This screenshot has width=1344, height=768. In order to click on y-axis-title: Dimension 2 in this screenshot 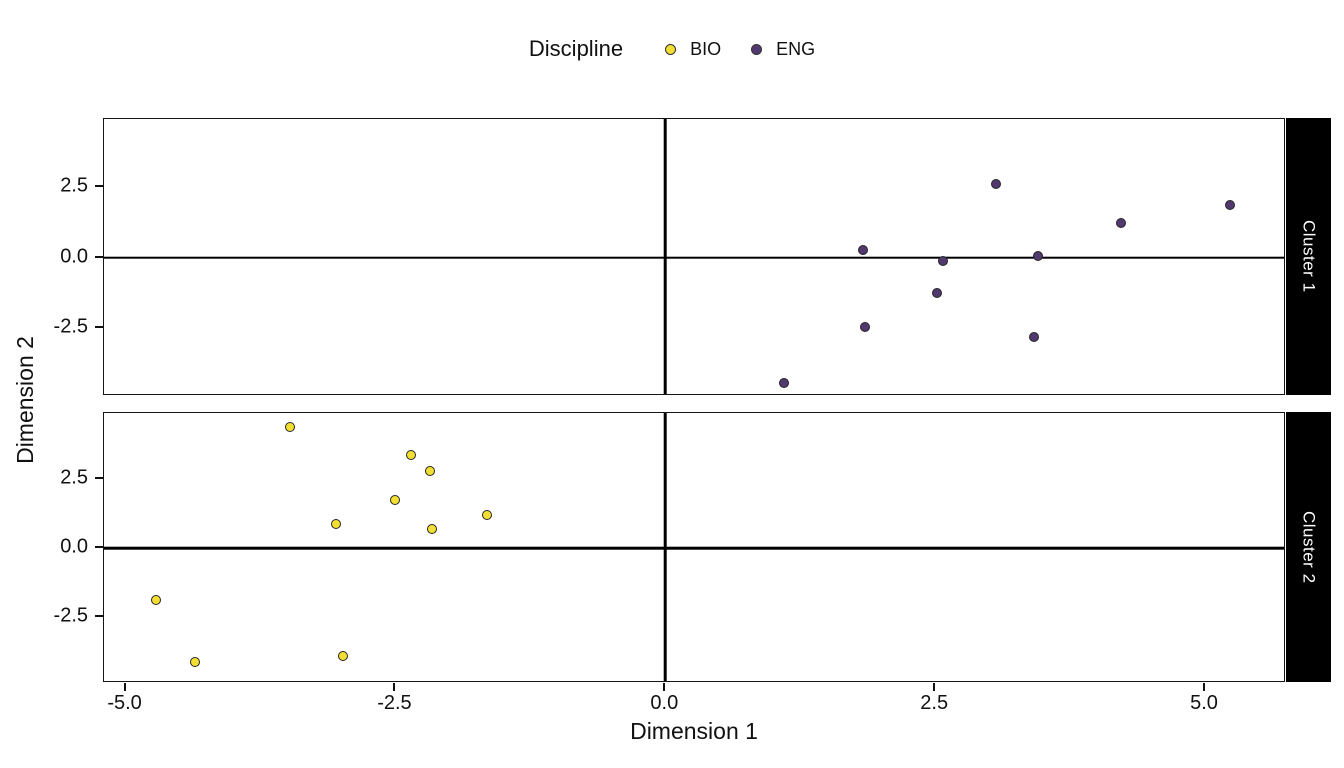, I will do `click(25, 400)`.